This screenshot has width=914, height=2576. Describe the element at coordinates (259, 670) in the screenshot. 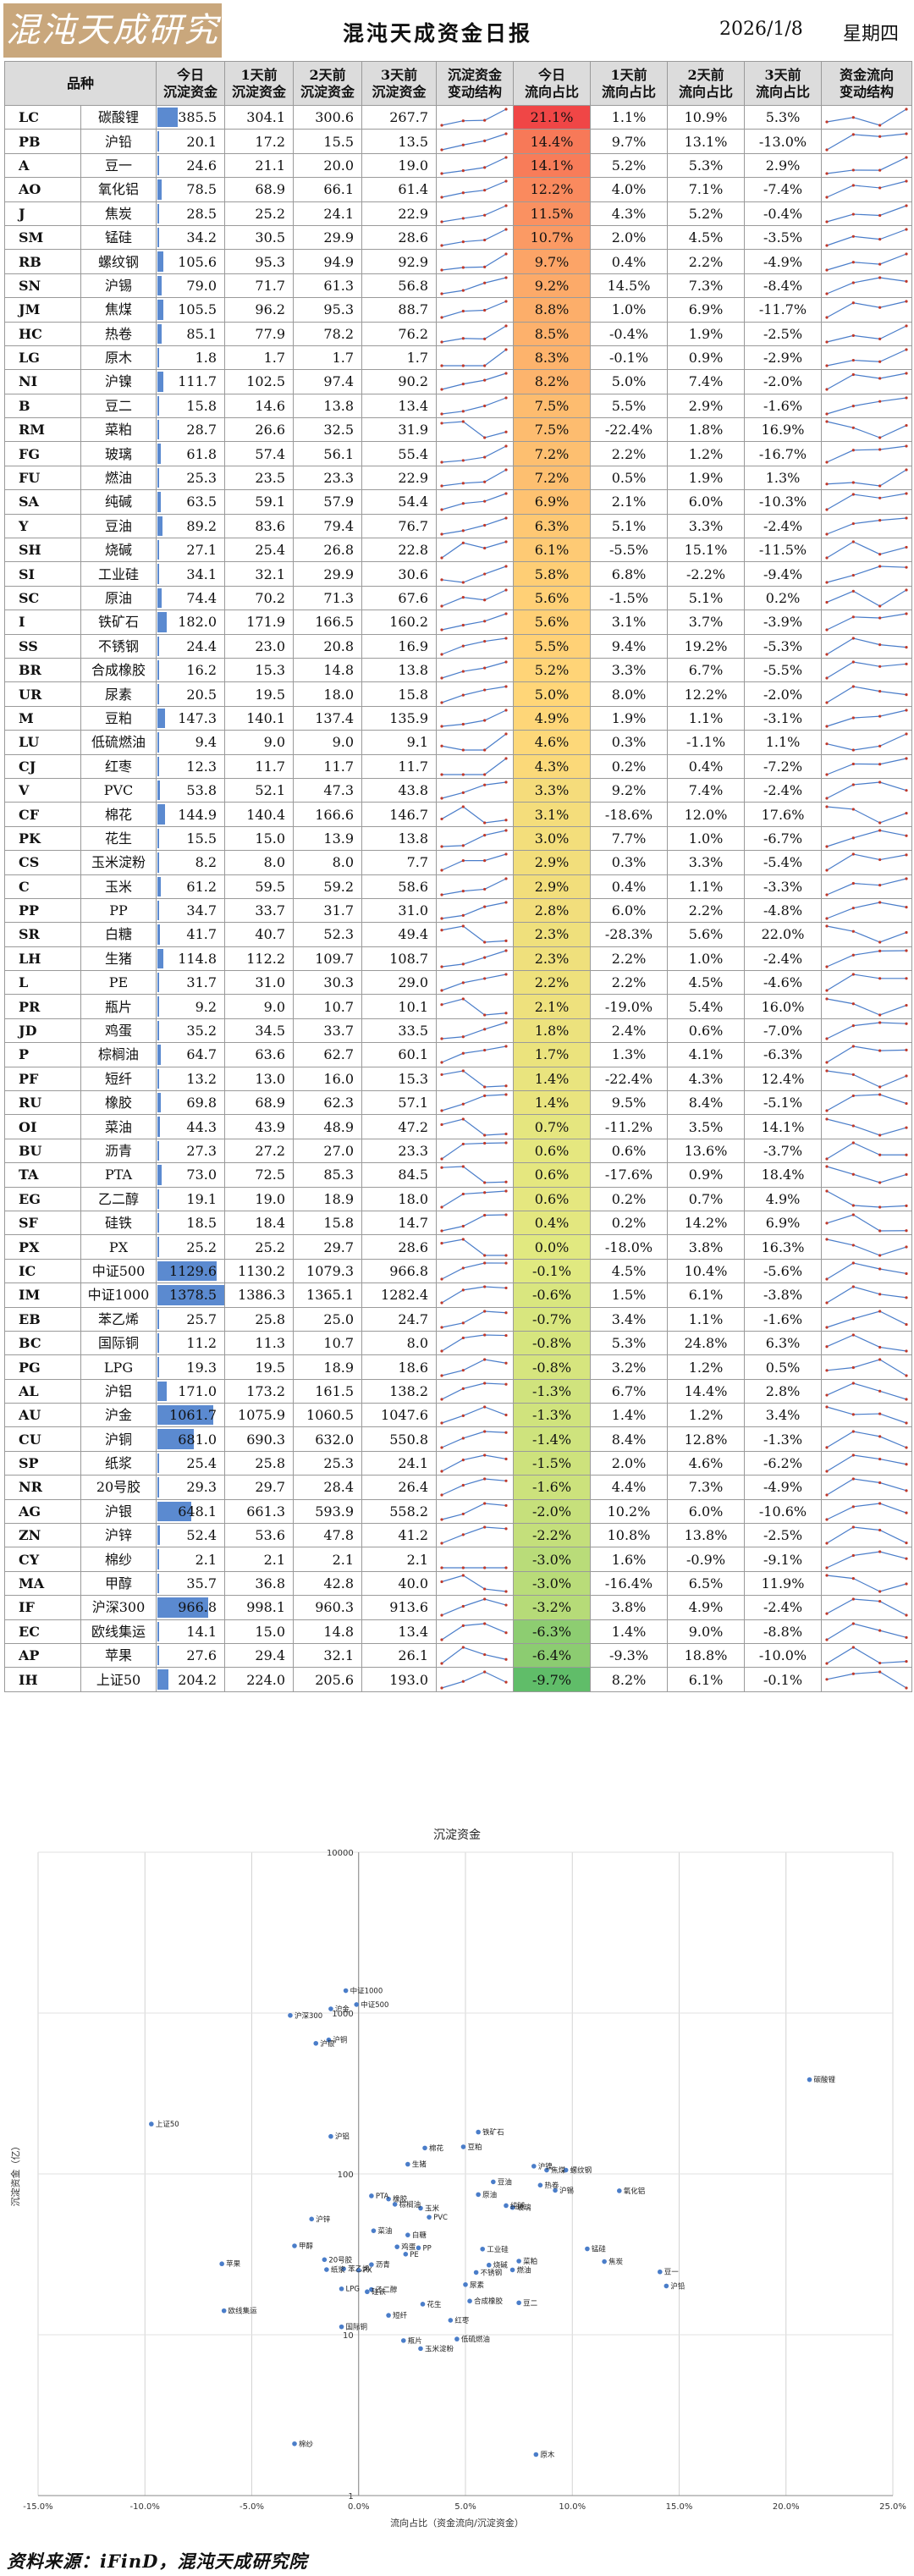

I see `volume-cell: 15.3` at that location.